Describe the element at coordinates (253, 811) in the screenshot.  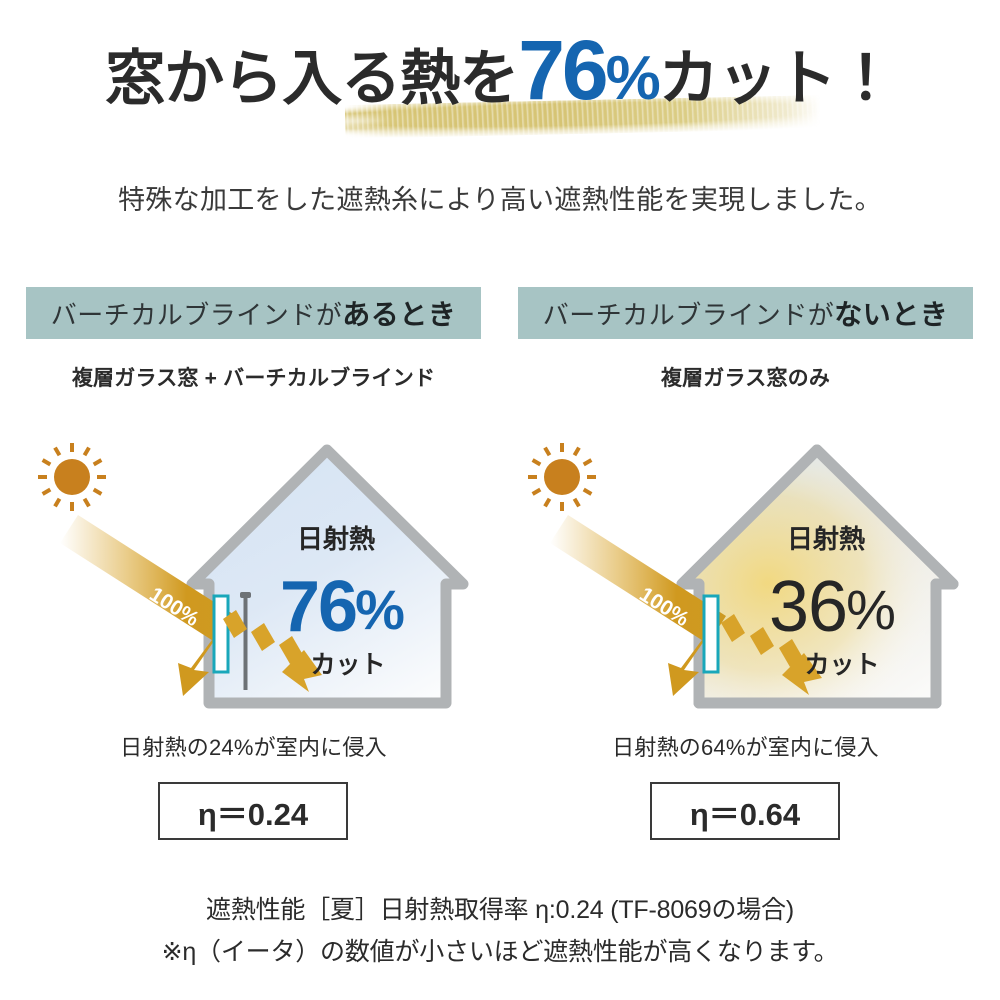
I see `eta-value-box-left: η＝0.24` at that location.